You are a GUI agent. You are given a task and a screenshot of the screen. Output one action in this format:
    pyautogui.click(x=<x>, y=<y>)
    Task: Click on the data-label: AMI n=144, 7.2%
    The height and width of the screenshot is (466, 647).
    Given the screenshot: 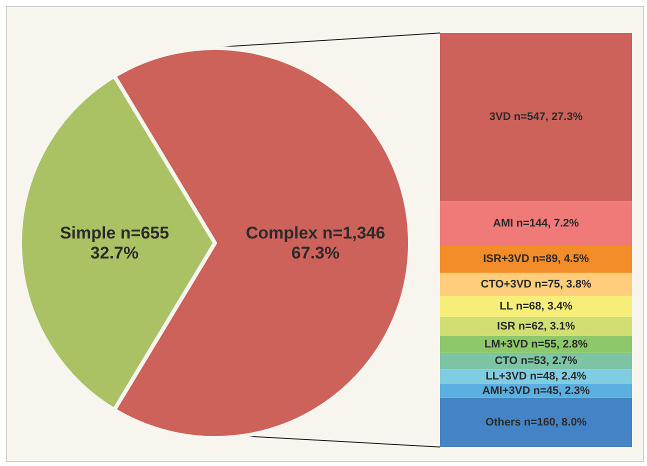 What is the action you would take?
    pyautogui.click(x=536, y=223)
    